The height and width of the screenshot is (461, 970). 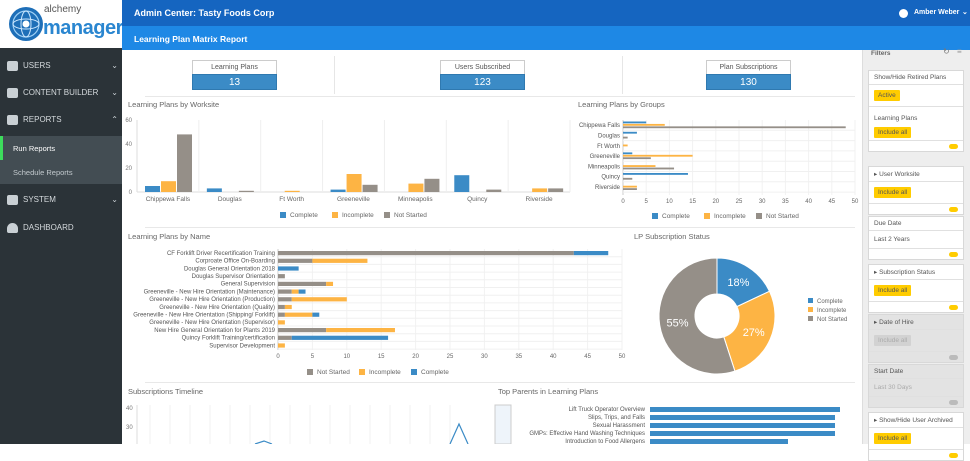 I want to click on y-tick-label: Corproate Office On-Boarding, so click(x=235, y=262).